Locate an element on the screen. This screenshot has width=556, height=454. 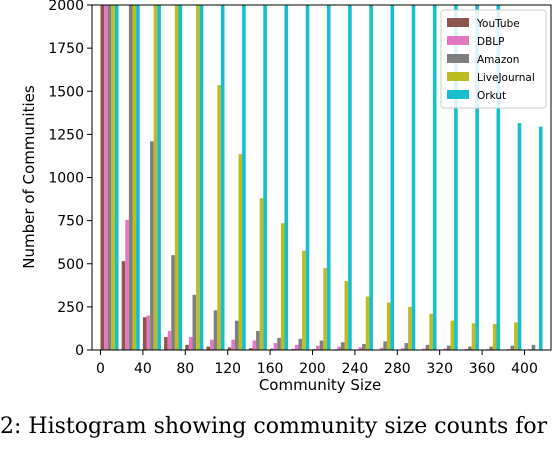
y-tick-label: 2000 is located at coordinates (66, 7).